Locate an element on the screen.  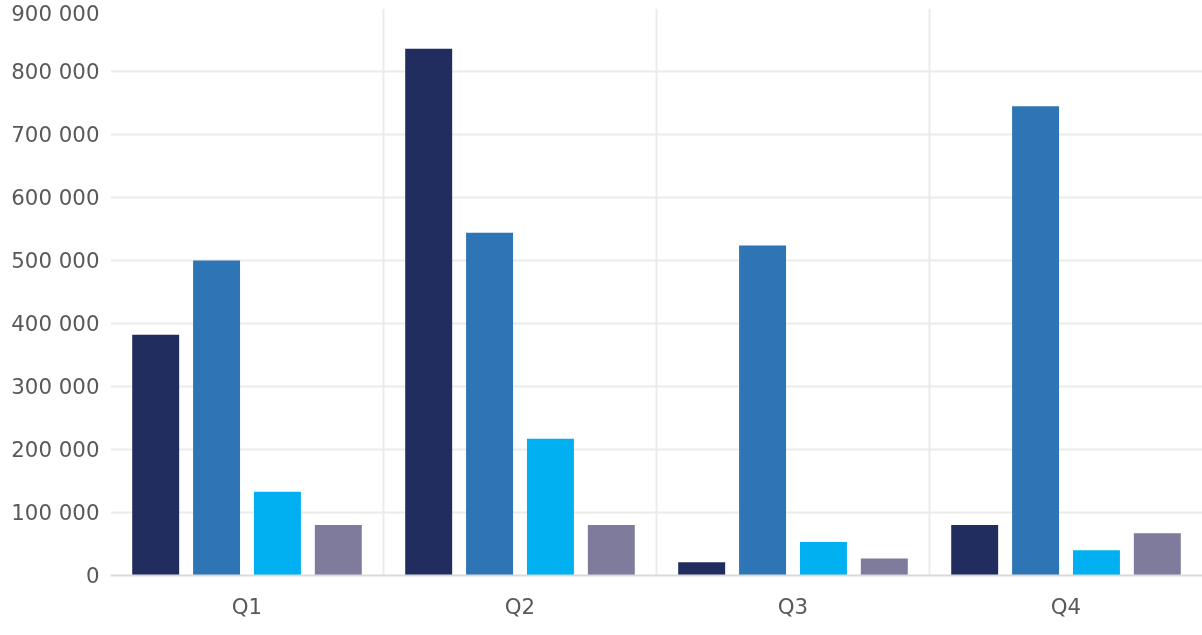
y-tick-label: 600 000 is located at coordinates (55, 197).